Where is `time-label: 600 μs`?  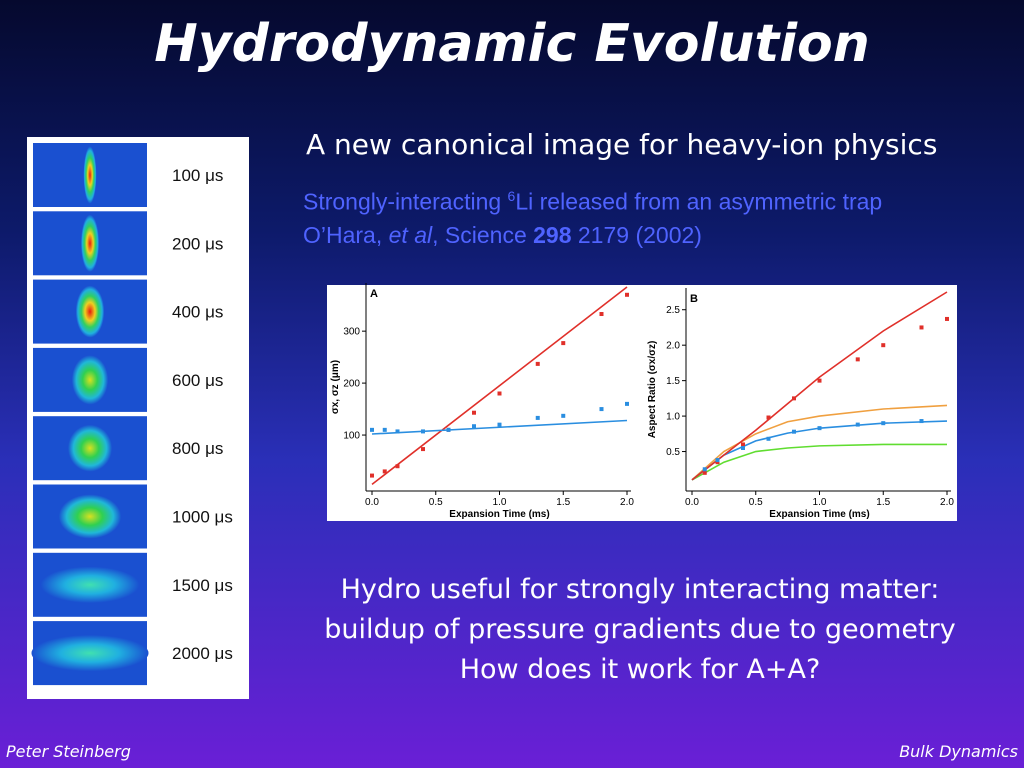
time-label: 600 μs is located at coordinates (197, 380).